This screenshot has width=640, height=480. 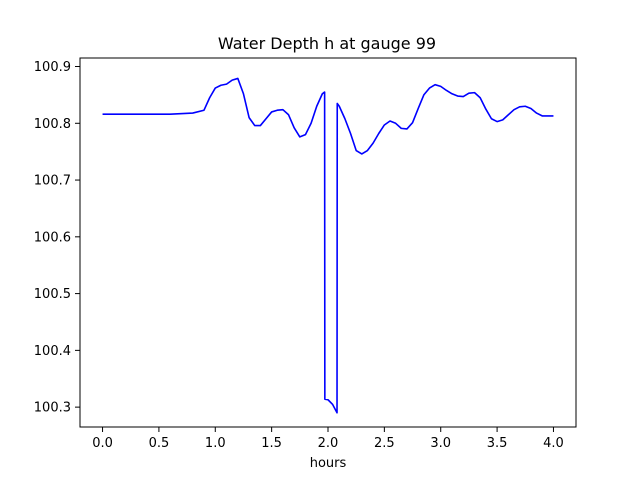 I want to click on y-tick-label: 100.3, so click(x=52, y=408).